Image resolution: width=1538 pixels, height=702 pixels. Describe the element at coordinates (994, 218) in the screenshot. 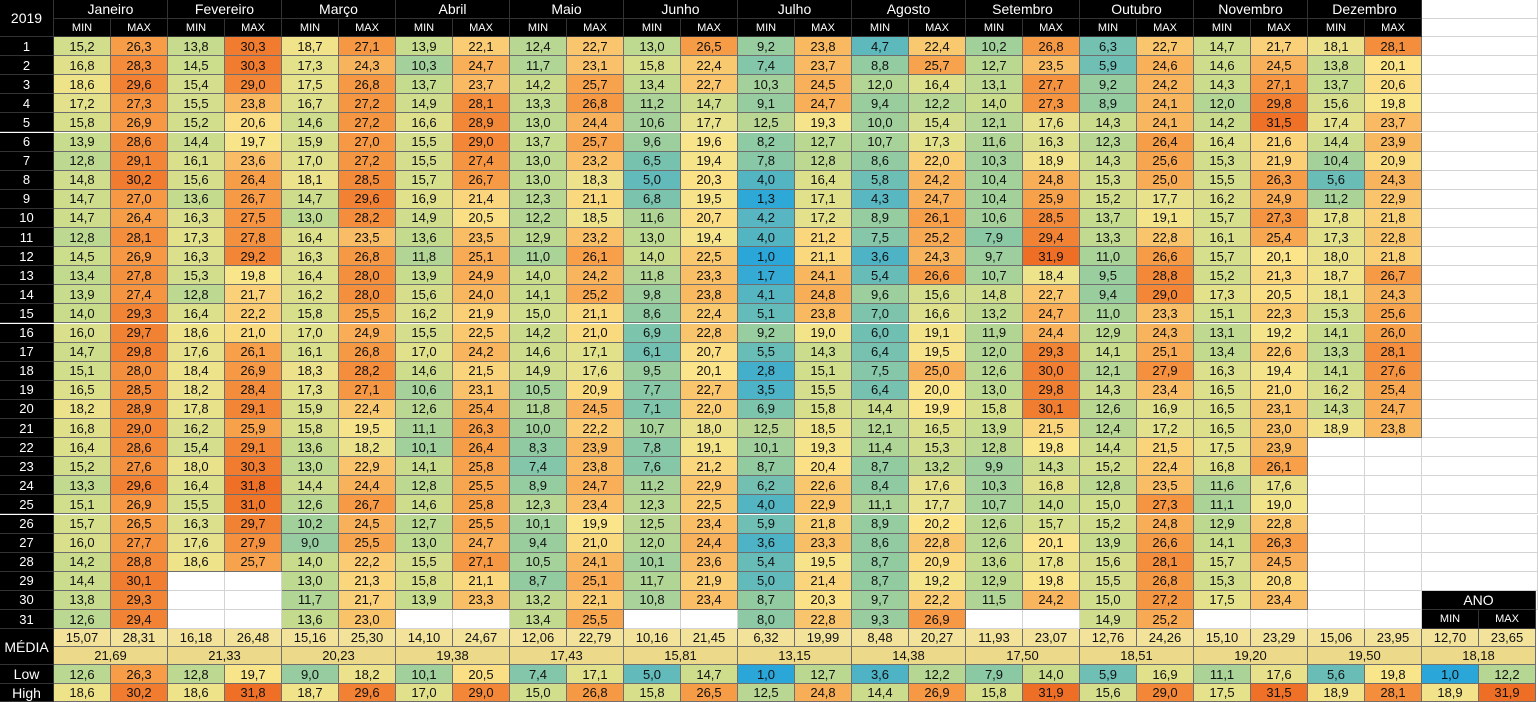

I see `min-temp-cell: 10,6` at that location.